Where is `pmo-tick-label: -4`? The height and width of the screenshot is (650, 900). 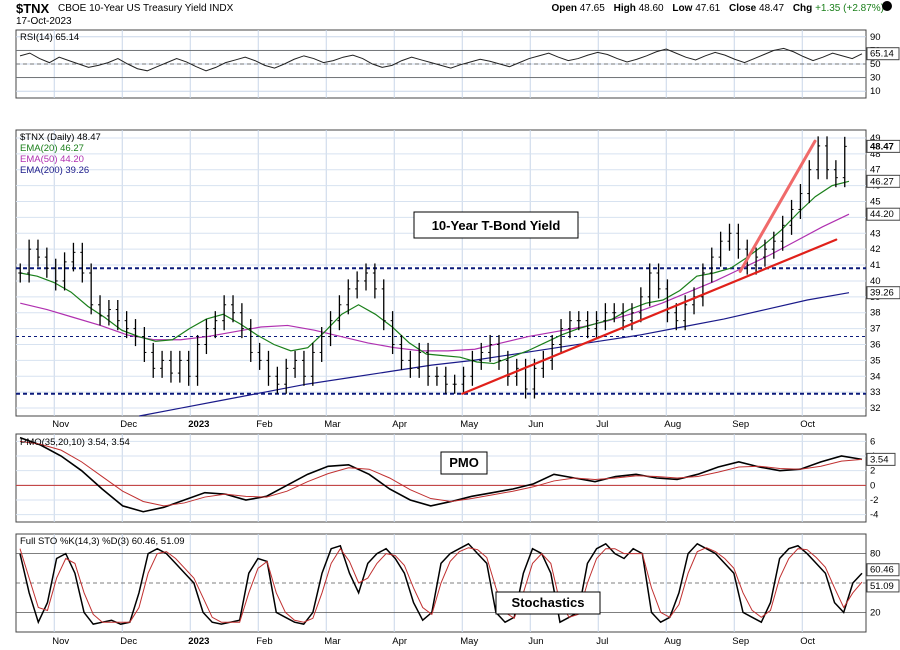 pmo-tick-label: -4 is located at coordinates (874, 515).